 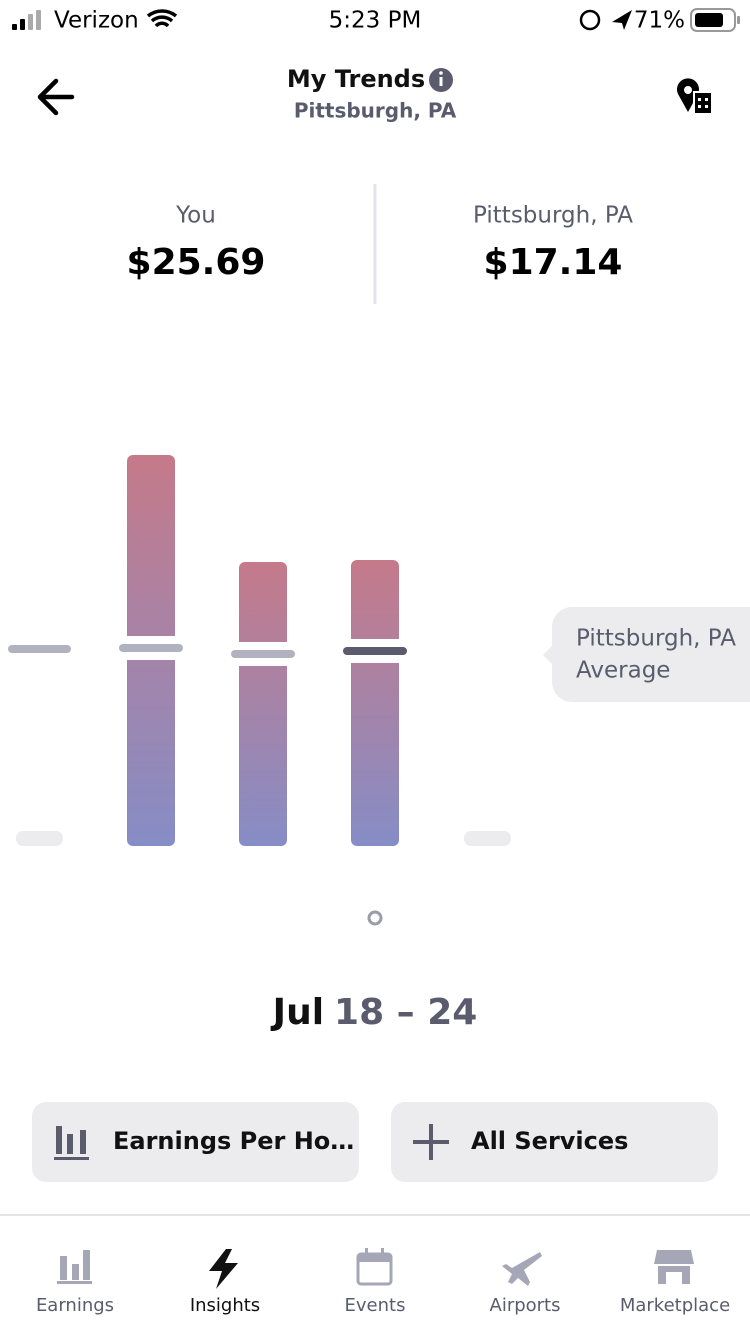 What do you see at coordinates (646, 654) in the screenshot?
I see `tooltip: Pittsburgh, PA Average` at bounding box center [646, 654].